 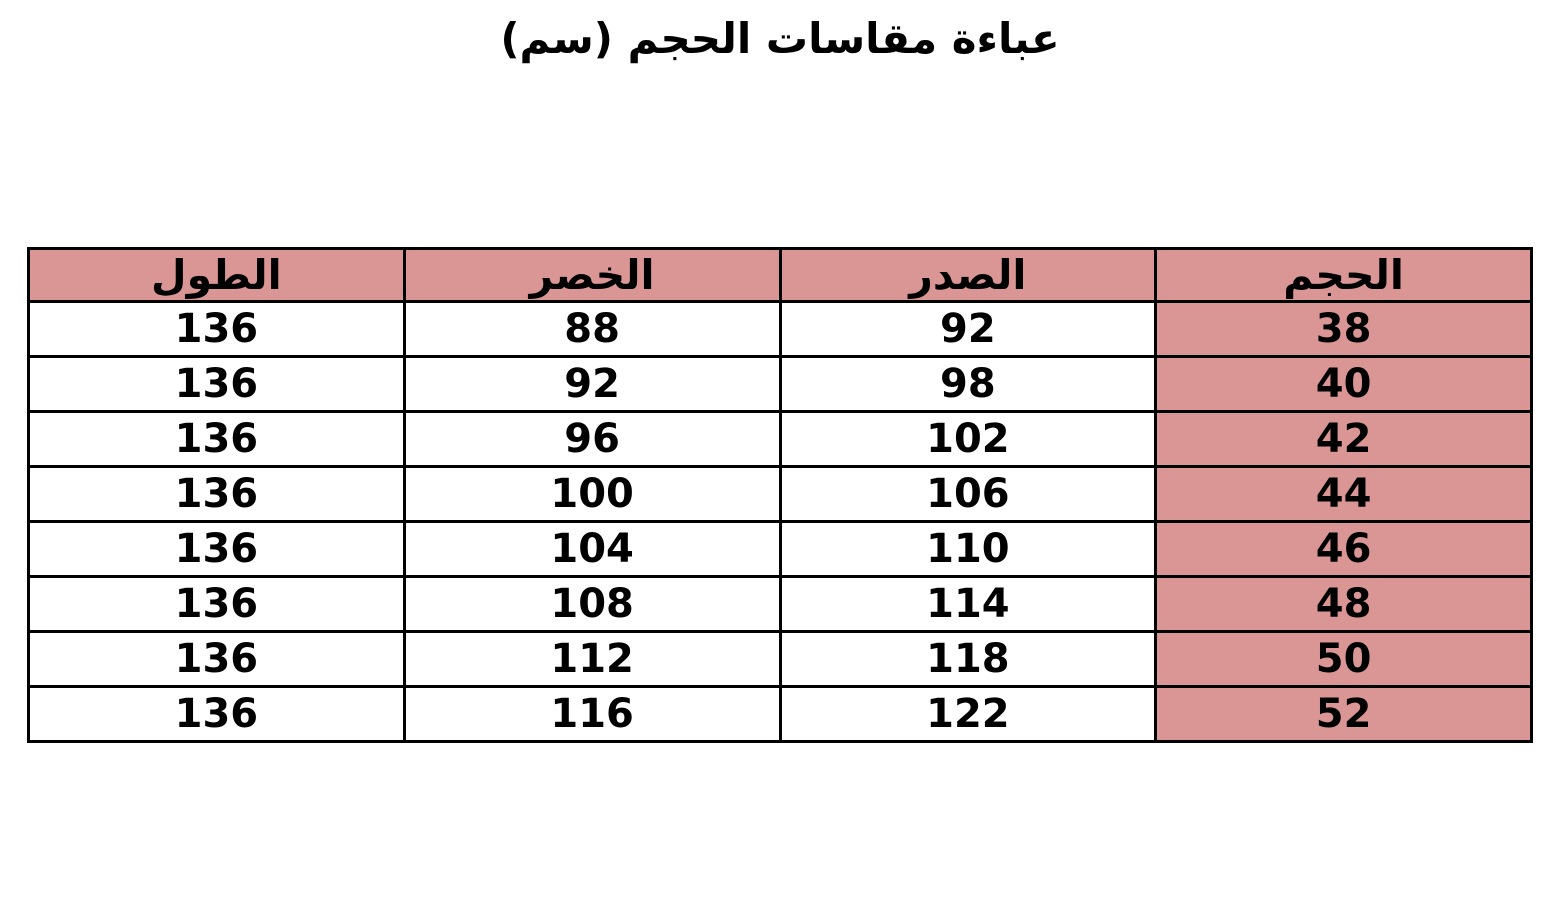 I want to click on table-row: 40 98 92 136, so click(x=780, y=384).